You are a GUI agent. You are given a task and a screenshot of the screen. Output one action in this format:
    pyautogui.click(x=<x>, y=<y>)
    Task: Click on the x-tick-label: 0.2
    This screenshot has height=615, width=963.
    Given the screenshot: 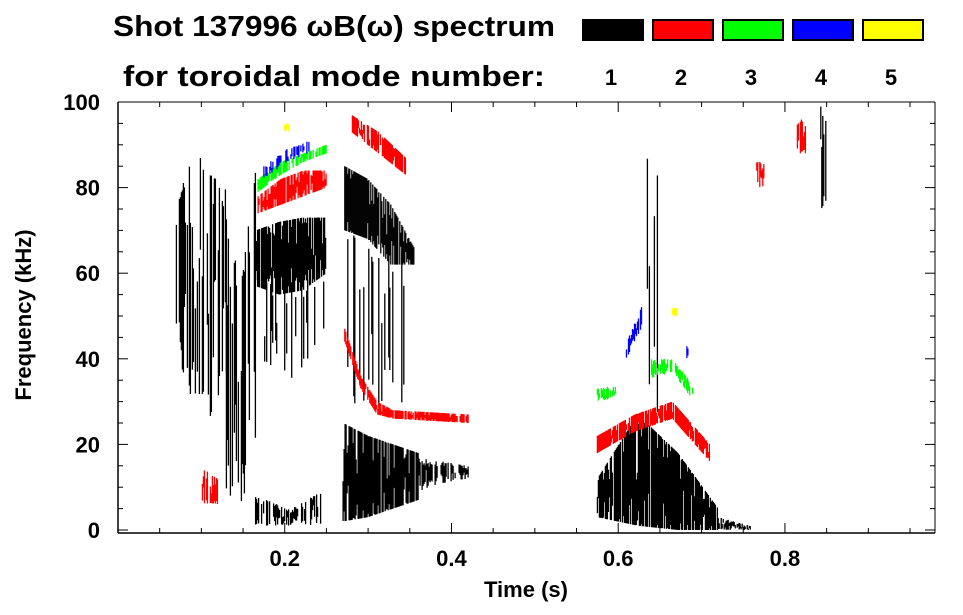 What is the action you would take?
    pyautogui.click(x=284, y=558)
    